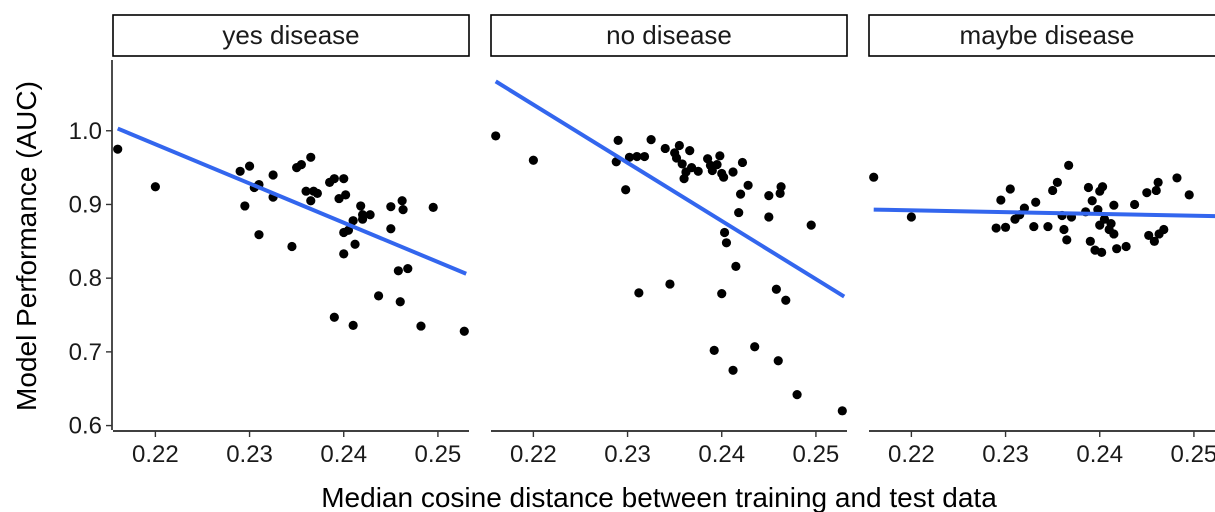 Image resolution: width=1215 pixels, height=512 pixels. I want to click on y-tick-label: 1.0, so click(85, 131).